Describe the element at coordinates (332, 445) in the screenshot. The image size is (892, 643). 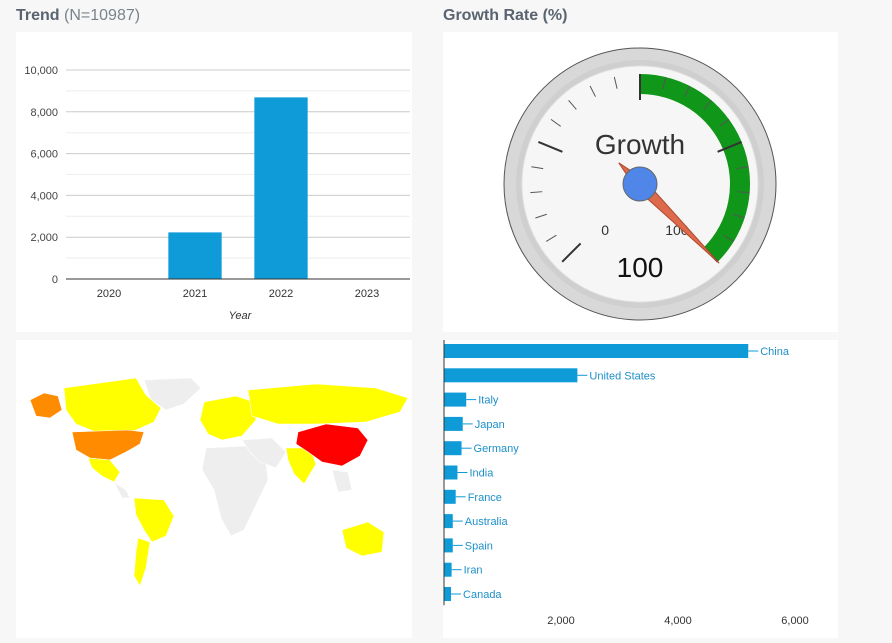
I see `map-region-china` at that location.